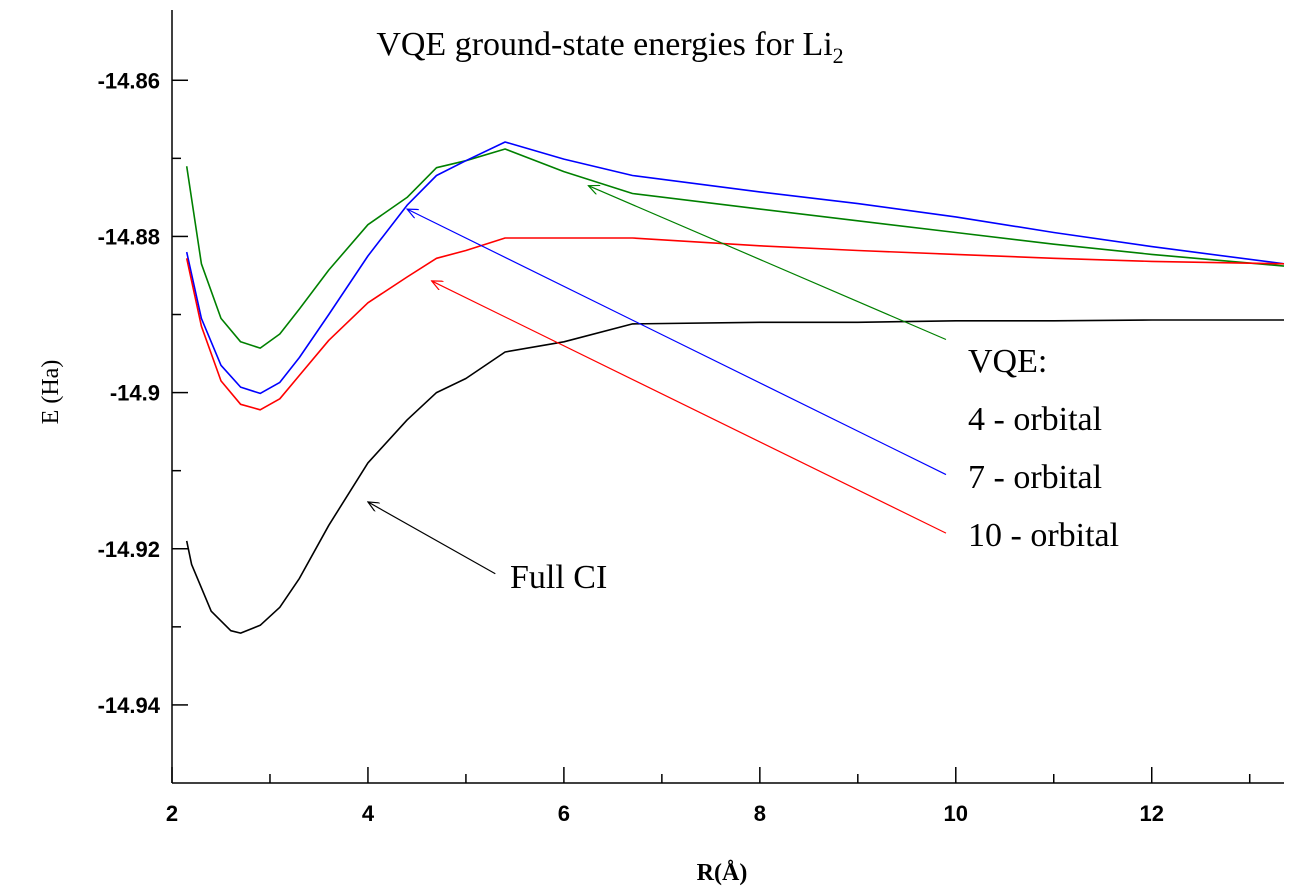 The image size is (1289, 895). Describe the element at coordinates (558, 577) in the screenshot. I see `full-ci-label: Full CI` at that location.